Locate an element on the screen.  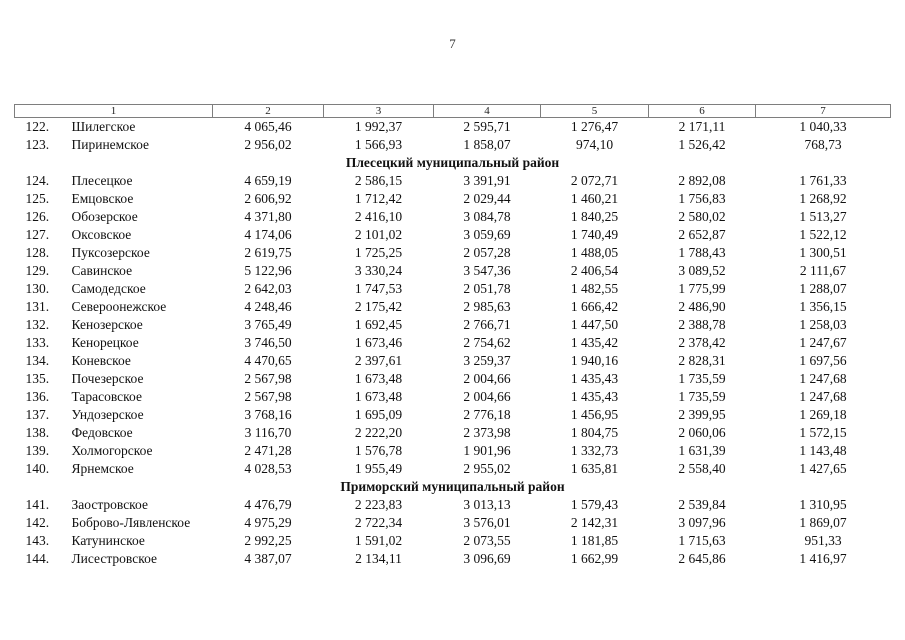
value-cell: 4 065,46 is located at coordinates (268, 126).